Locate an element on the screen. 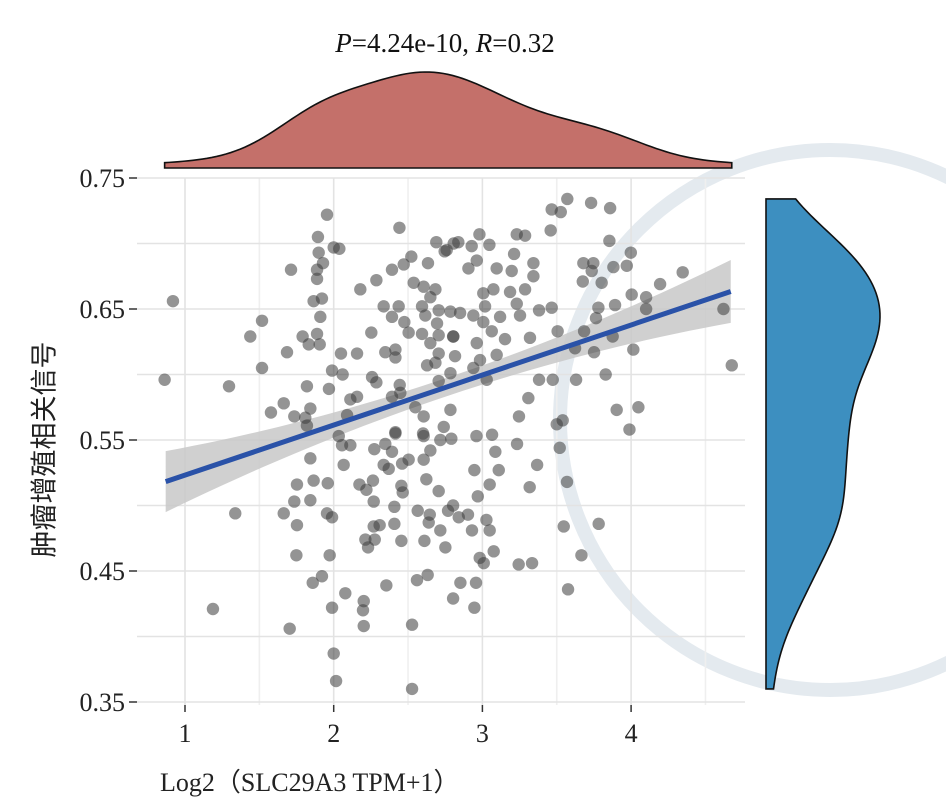 This screenshot has height=811, width=946. x-tick-label: 3 is located at coordinates (482, 733).